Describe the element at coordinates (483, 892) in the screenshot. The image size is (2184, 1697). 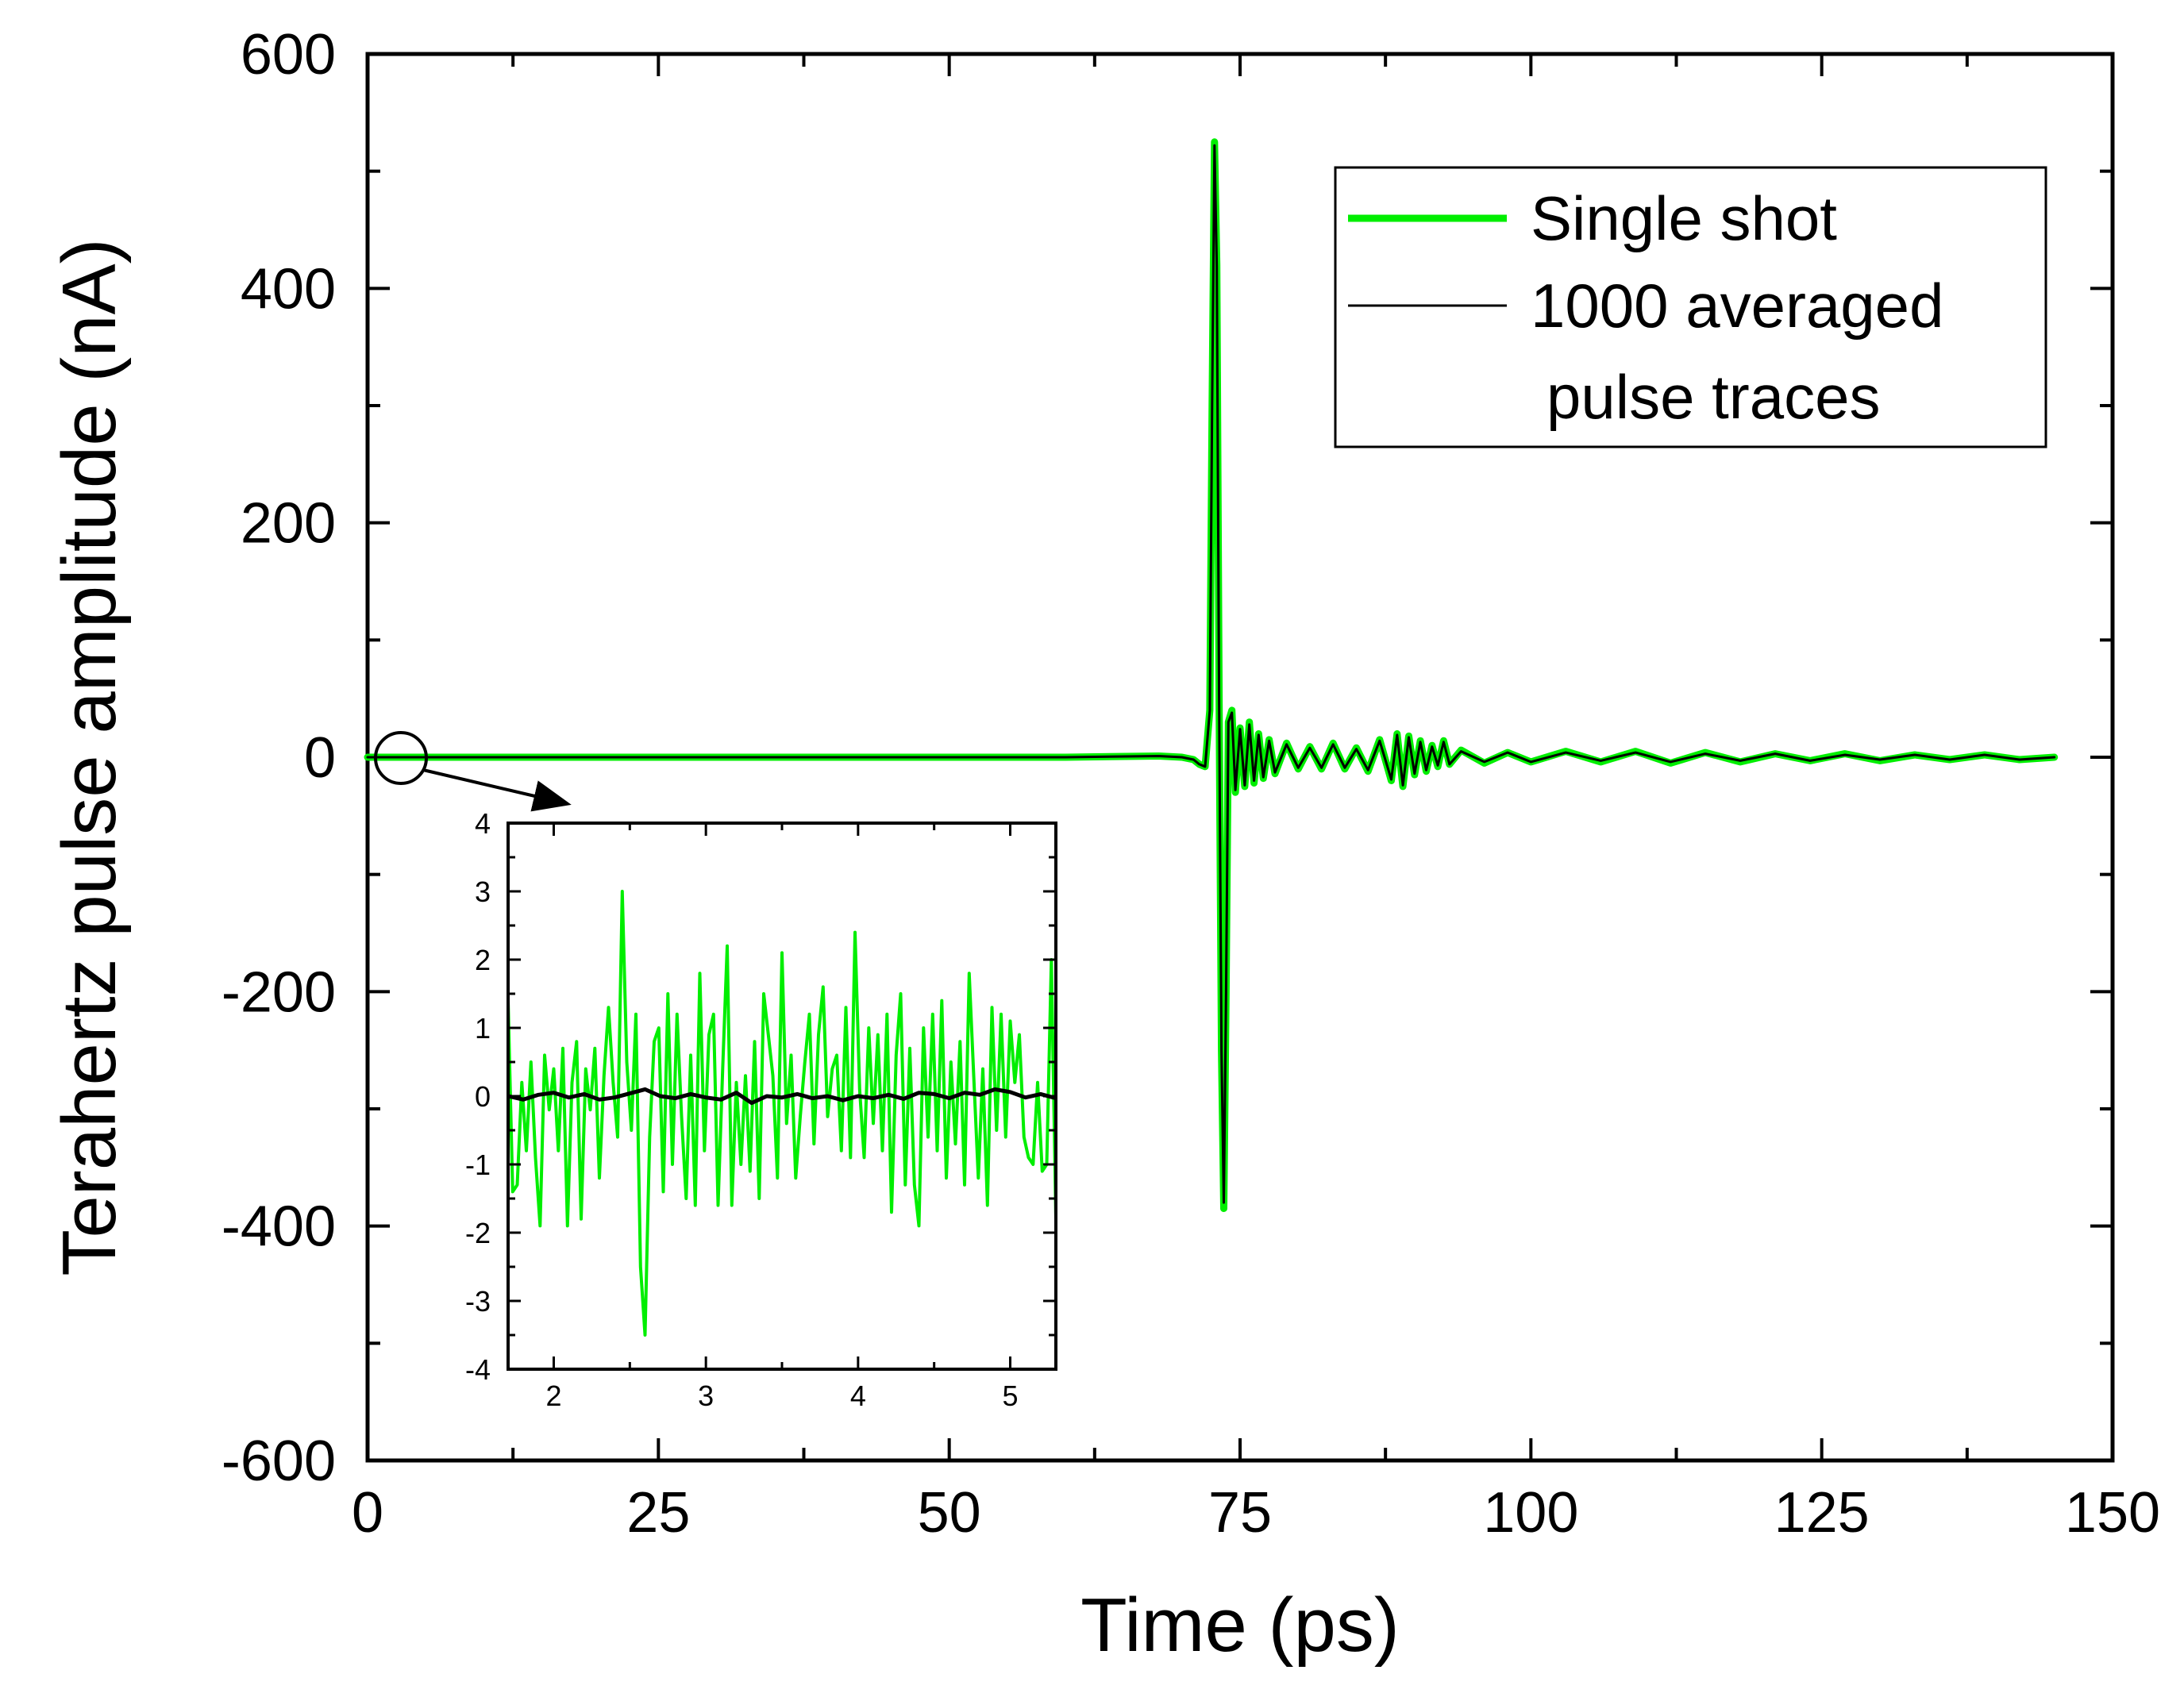
I see `inset-y-tick-label: 3` at that location.